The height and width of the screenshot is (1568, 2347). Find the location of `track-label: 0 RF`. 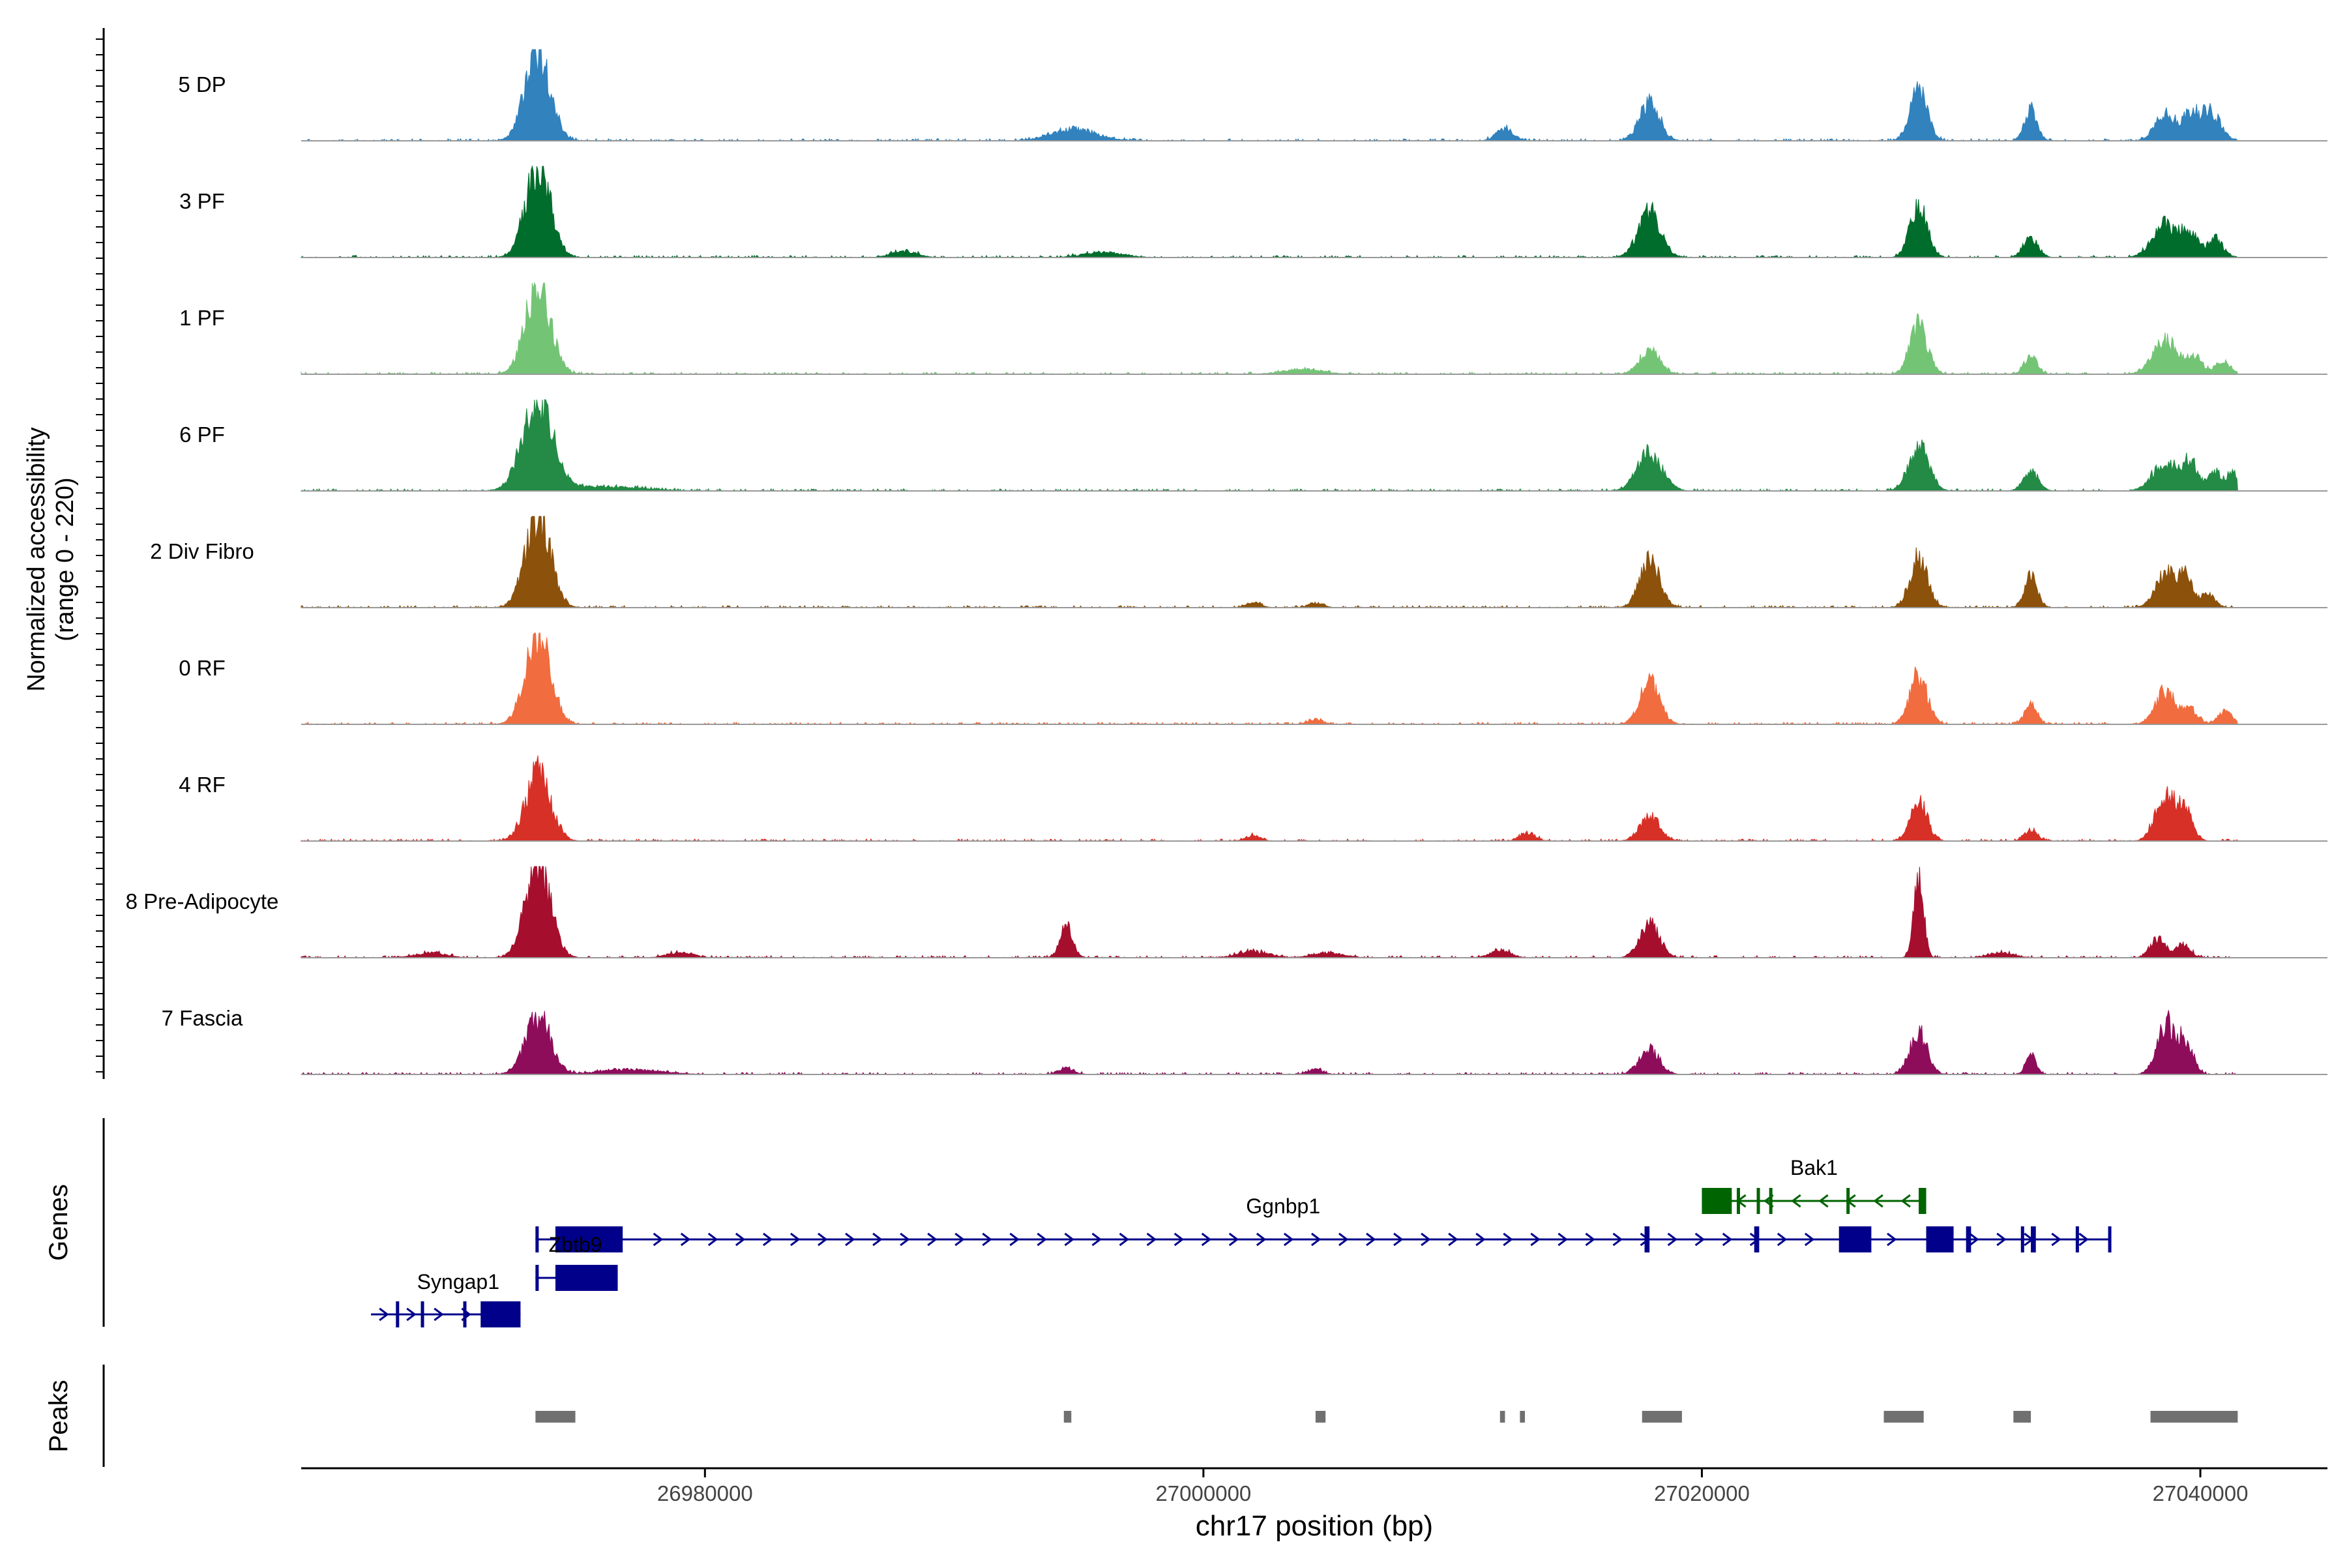

track-label: 0 RF is located at coordinates (202, 668).